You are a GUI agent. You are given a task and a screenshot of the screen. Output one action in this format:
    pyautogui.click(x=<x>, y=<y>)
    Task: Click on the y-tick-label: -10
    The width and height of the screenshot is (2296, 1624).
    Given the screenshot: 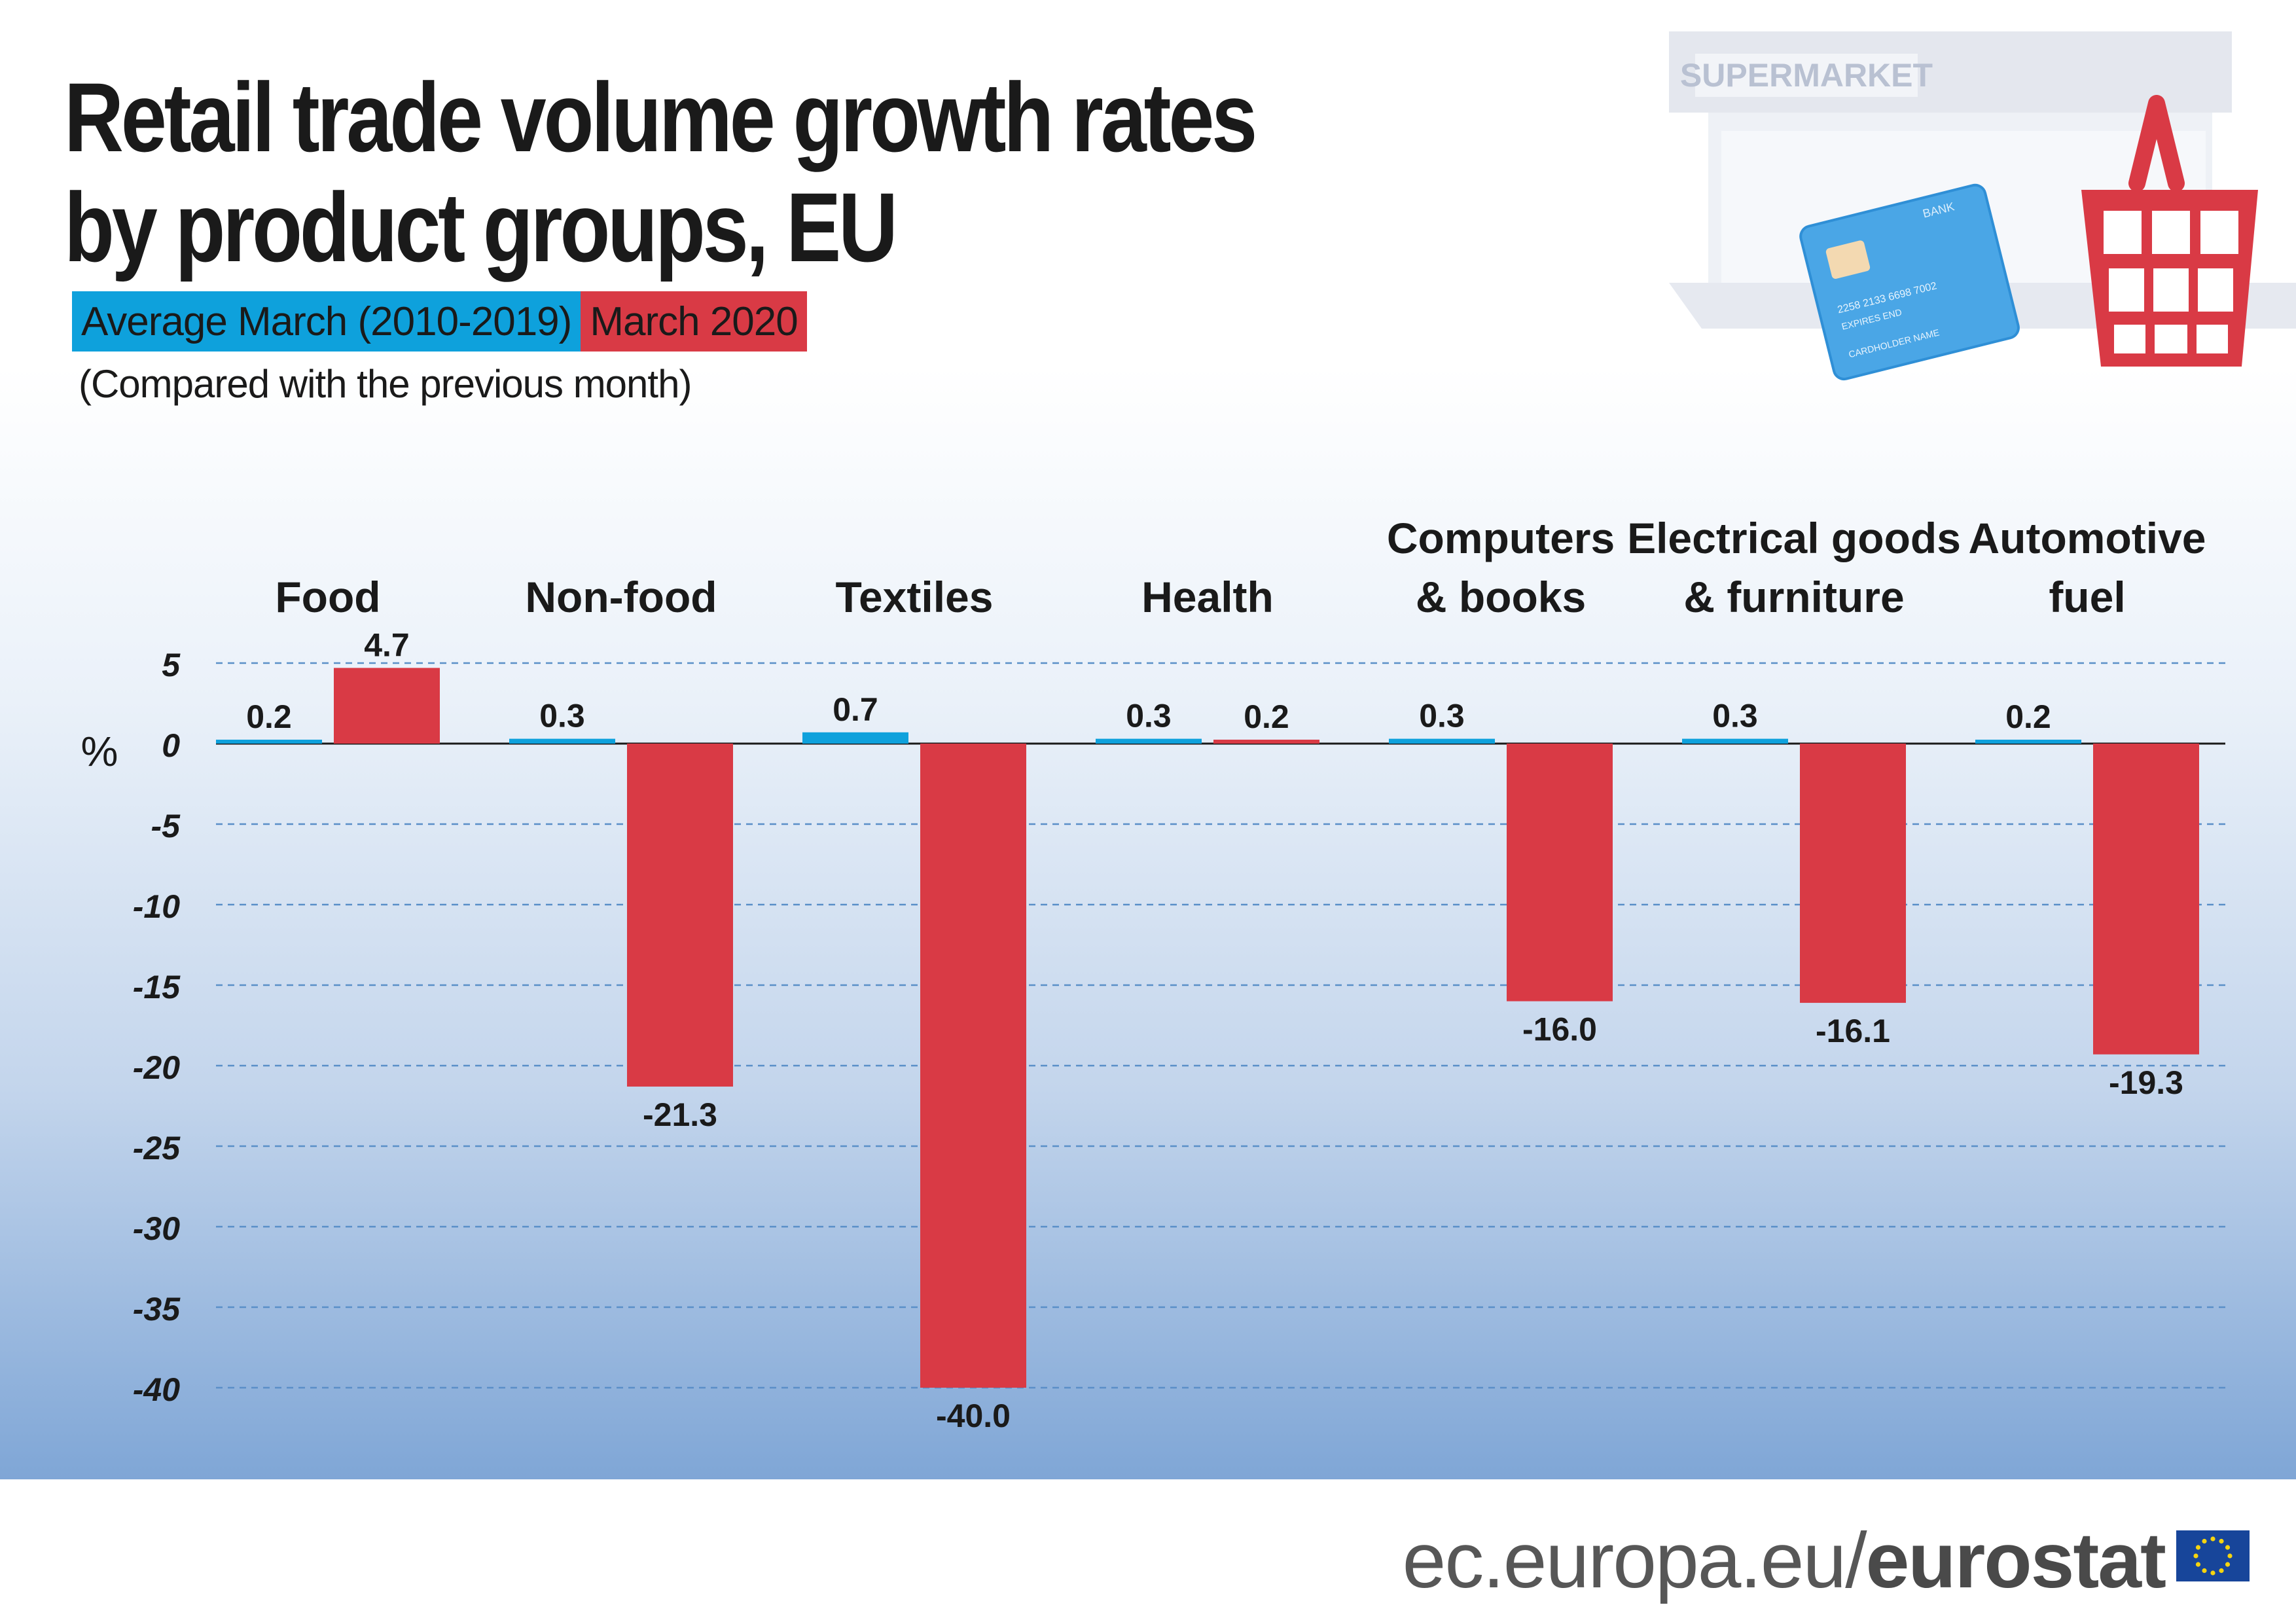 What is the action you would take?
    pyautogui.click(x=156, y=906)
    